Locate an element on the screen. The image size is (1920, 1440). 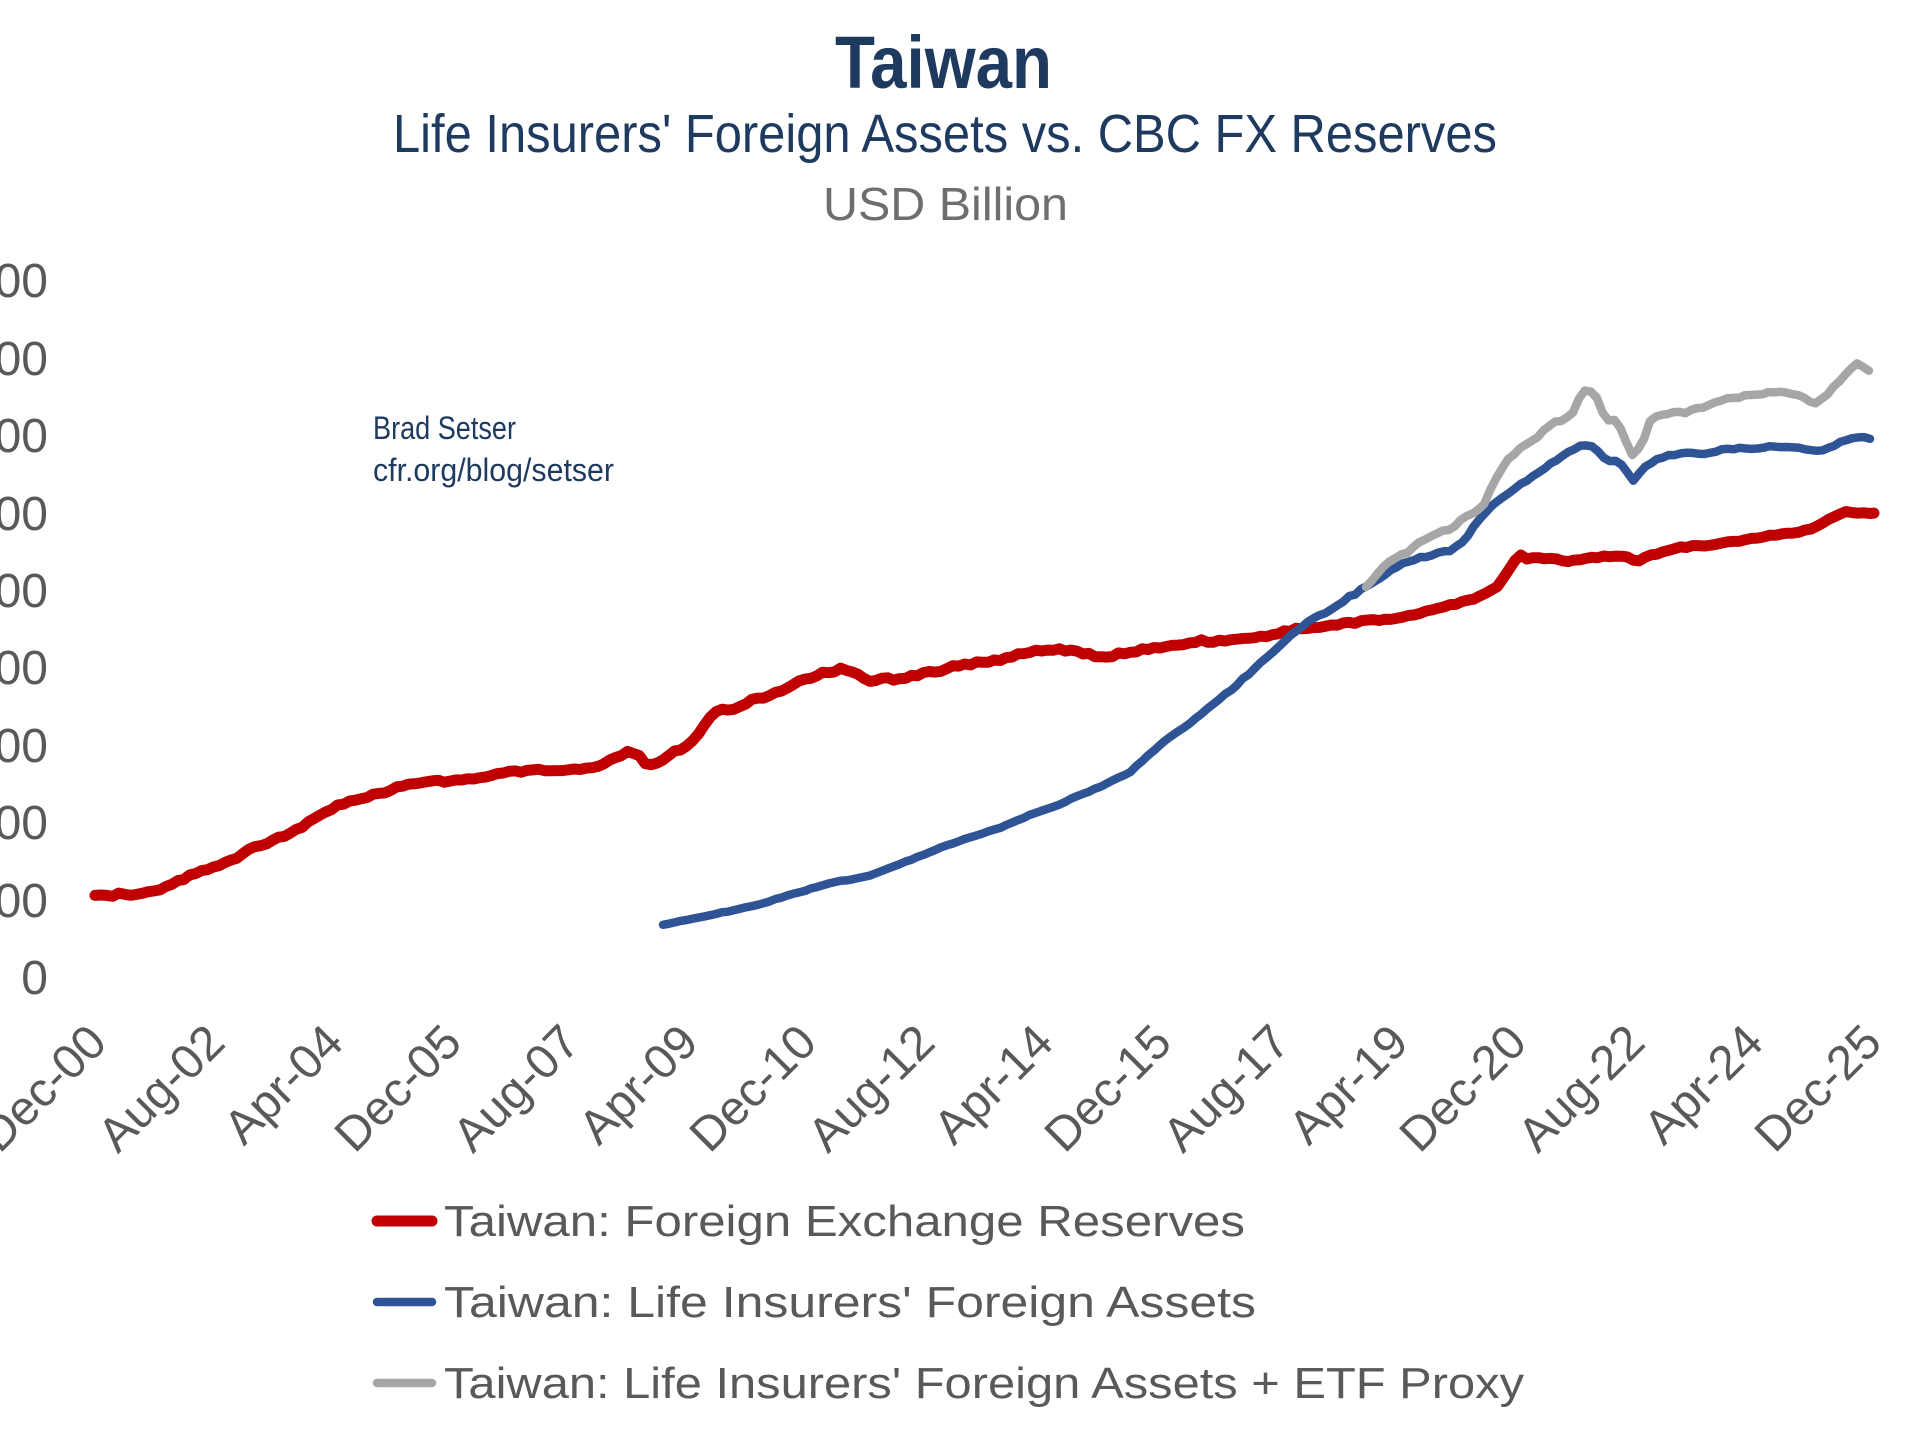
svg-text: 600 is located at coordinates (24, 514).